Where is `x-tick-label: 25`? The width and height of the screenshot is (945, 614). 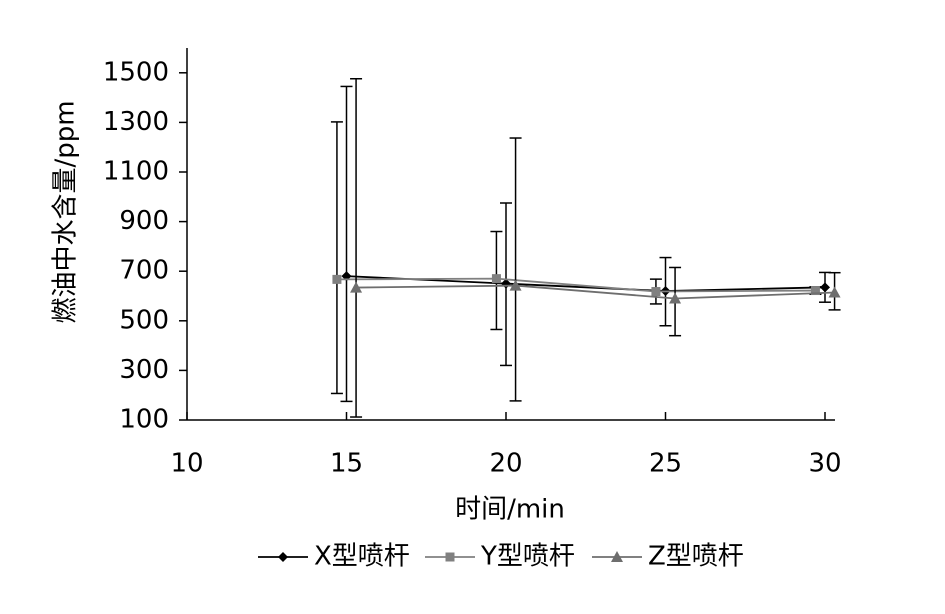 x-tick-label: 25 is located at coordinates (665, 464).